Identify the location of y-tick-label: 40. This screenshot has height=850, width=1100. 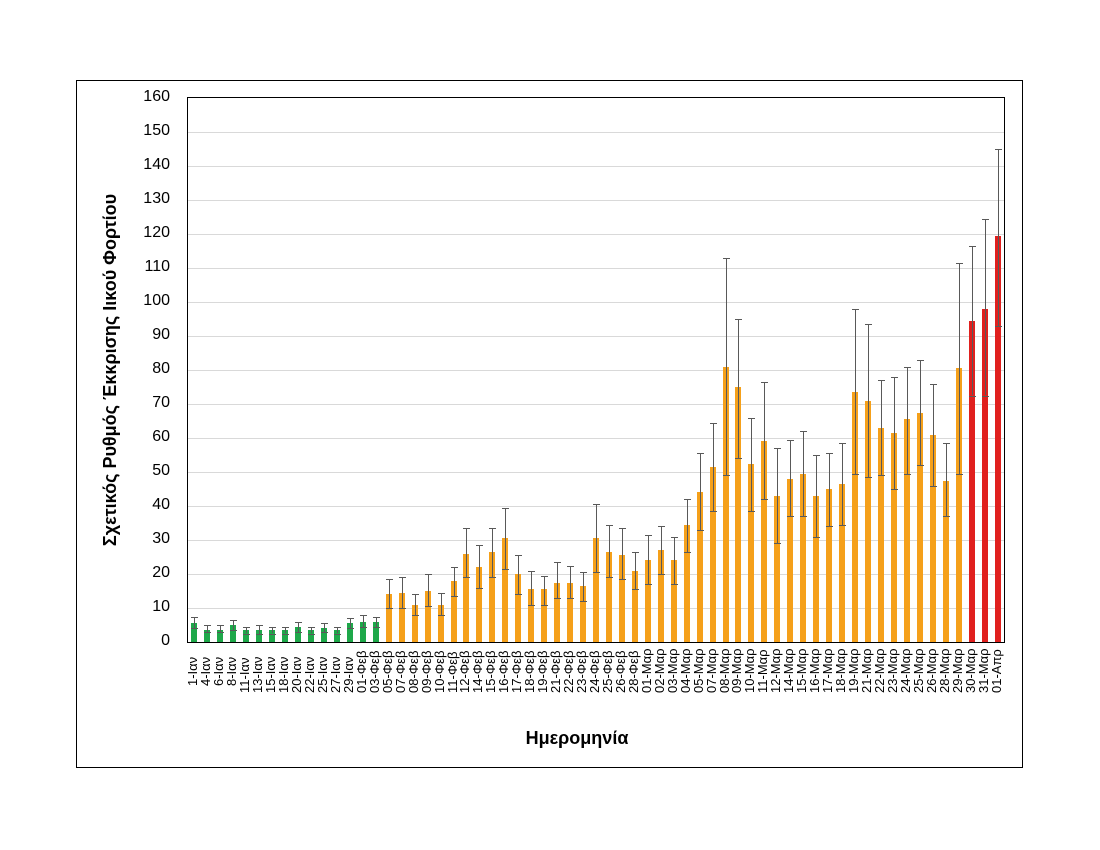
(161, 504).